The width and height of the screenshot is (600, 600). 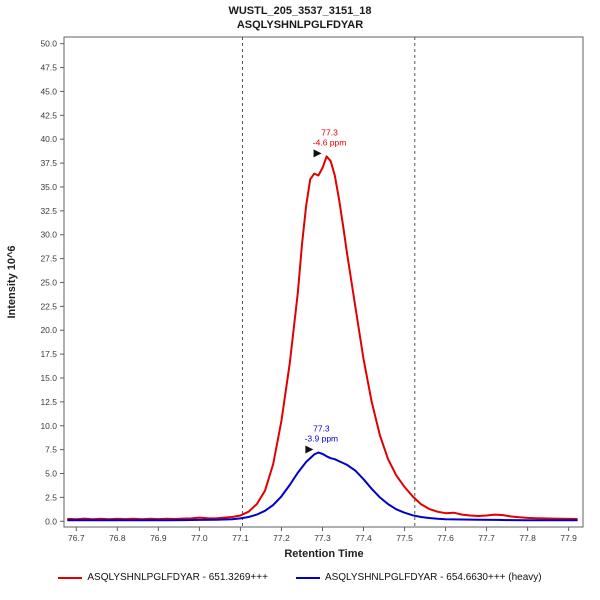 What do you see at coordinates (300, 11) in the screenshot?
I see `chart-title: WUSTL_205_3537_3151_18` at bounding box center [300, 11].